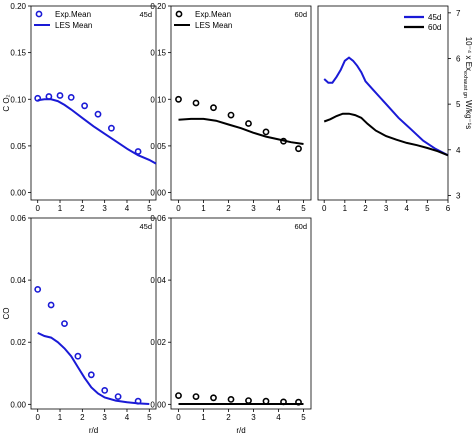  What do you see at coordinates (458, 13) in the screenshot?
I see `y-tick-label: 7` at bounding box center [458, 13].